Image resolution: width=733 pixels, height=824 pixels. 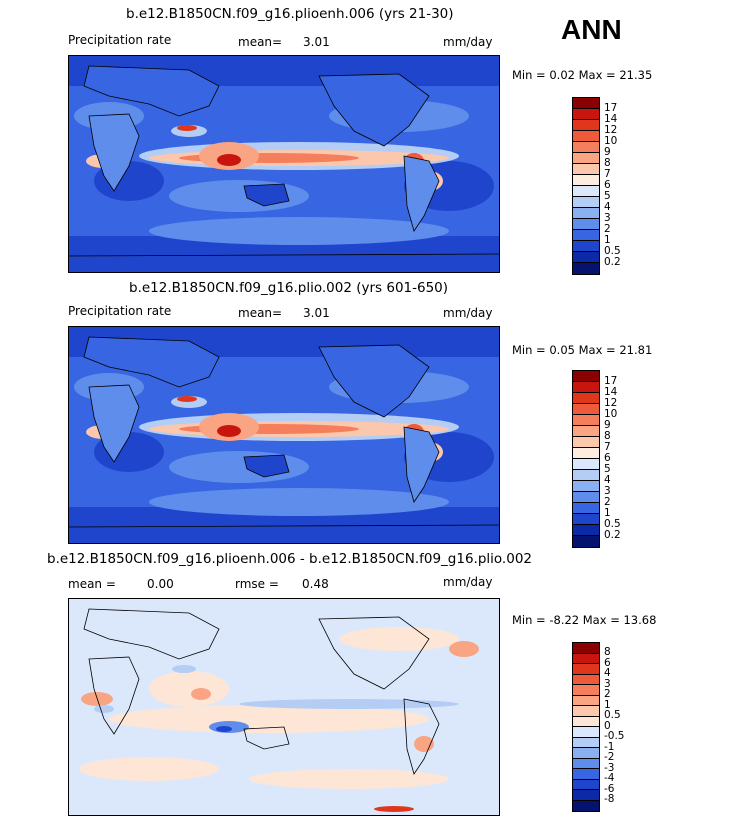 I want to click on panel-3-colorbar, so click(x=586, y=727).